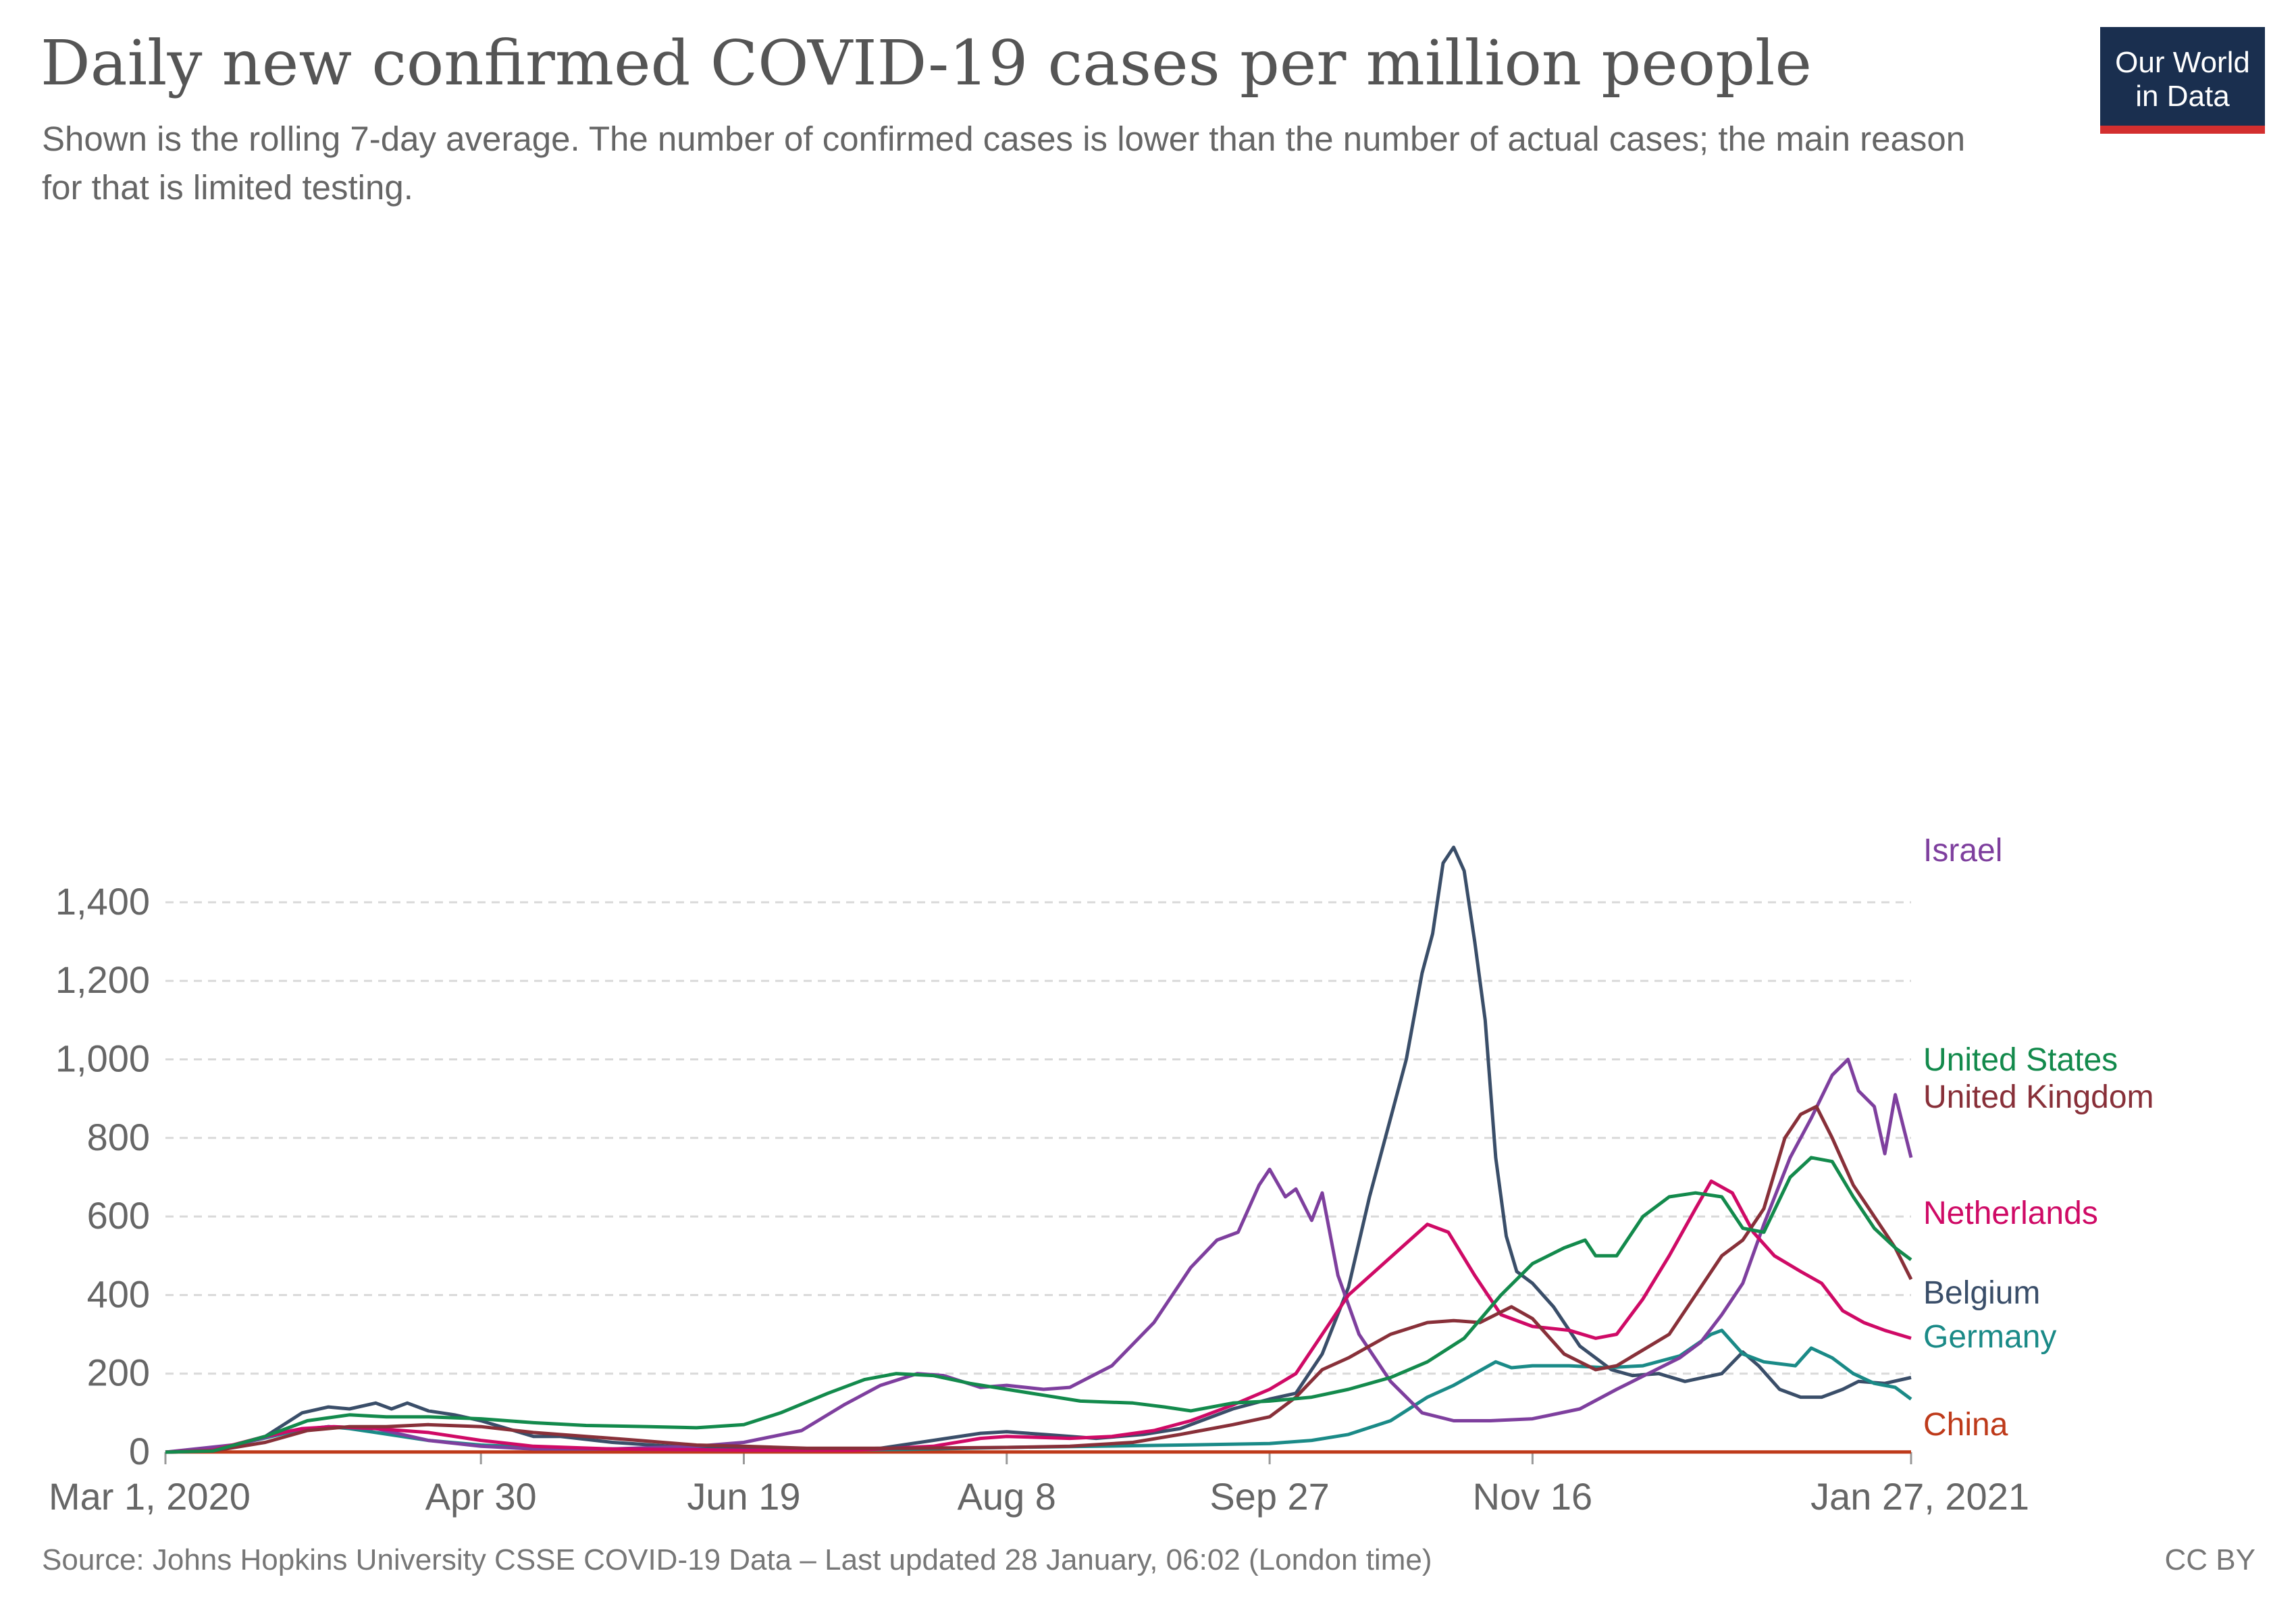  Describe the element at coordinates (102, 1058) in the screenshot. I see `y-tick-label: 1,000` at that location.